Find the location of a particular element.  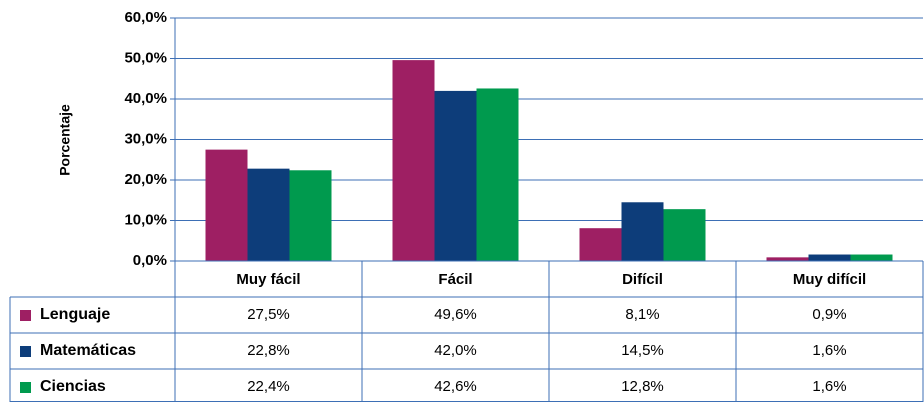

legend-label: Matemáticas is located at coordinates (88, 350).